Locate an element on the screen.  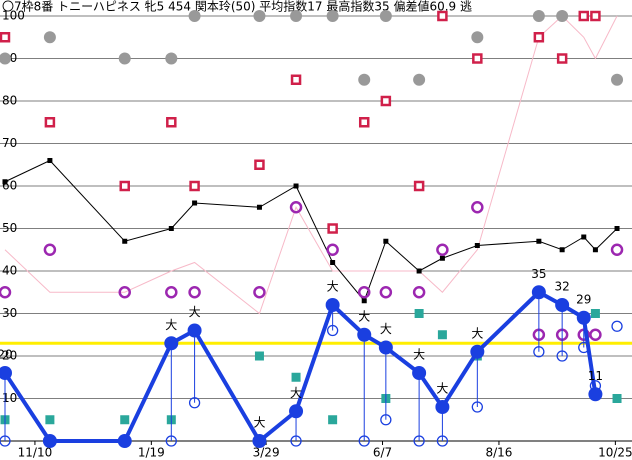
point-label: 32 is located at coordinates (562, 287).